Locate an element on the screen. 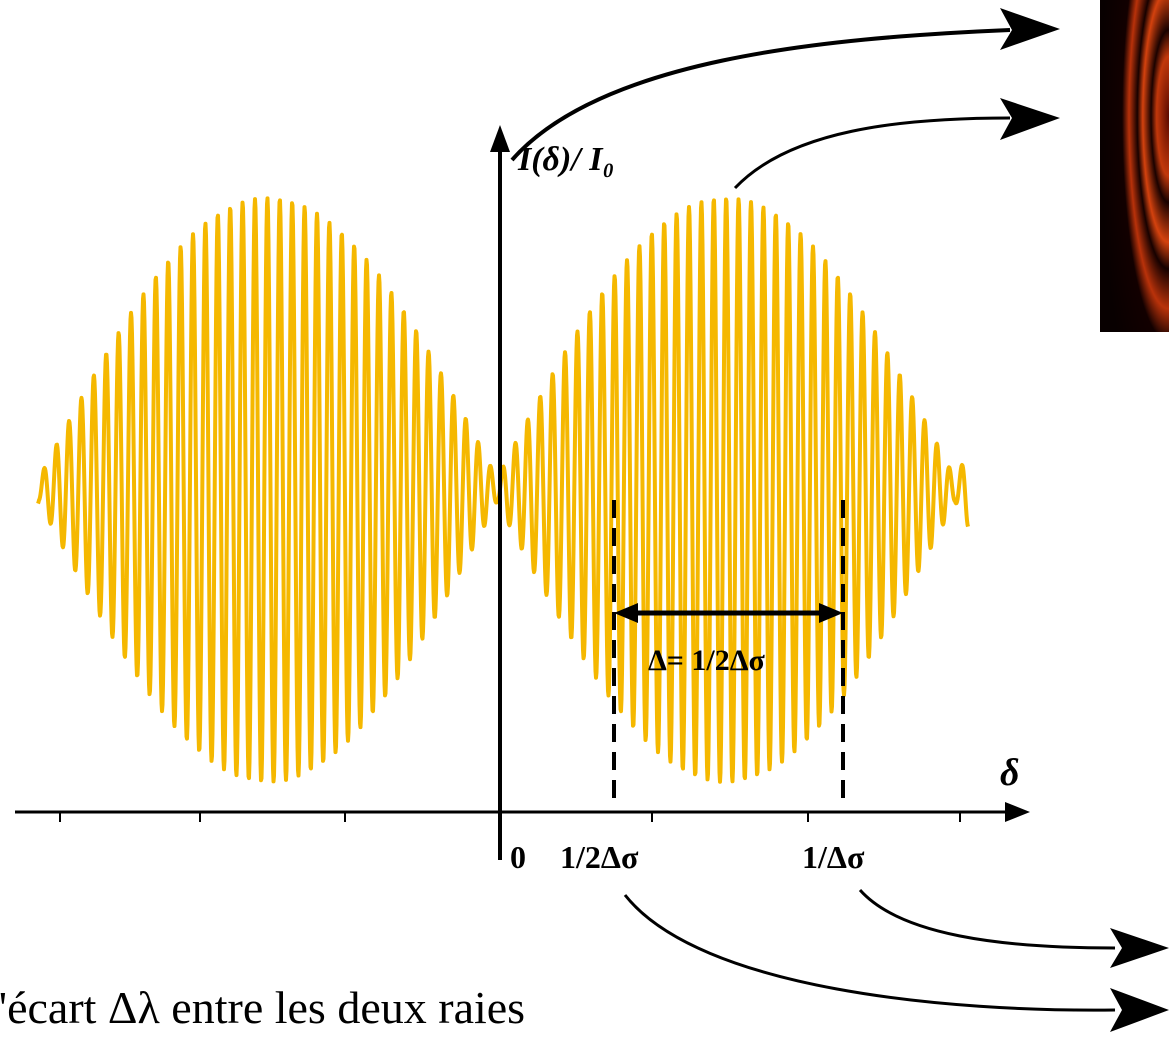  pointer-arrowhead-peak-to-image is located at coordinates (1030, 119).